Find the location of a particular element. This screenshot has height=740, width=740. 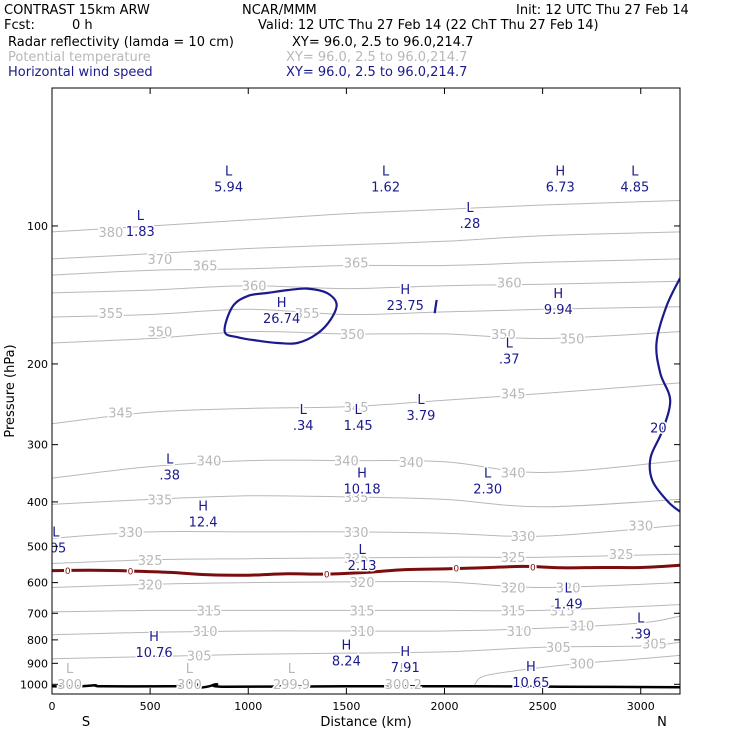

wind-extremum-value: 4.85 is located at coordinates (634, 188).